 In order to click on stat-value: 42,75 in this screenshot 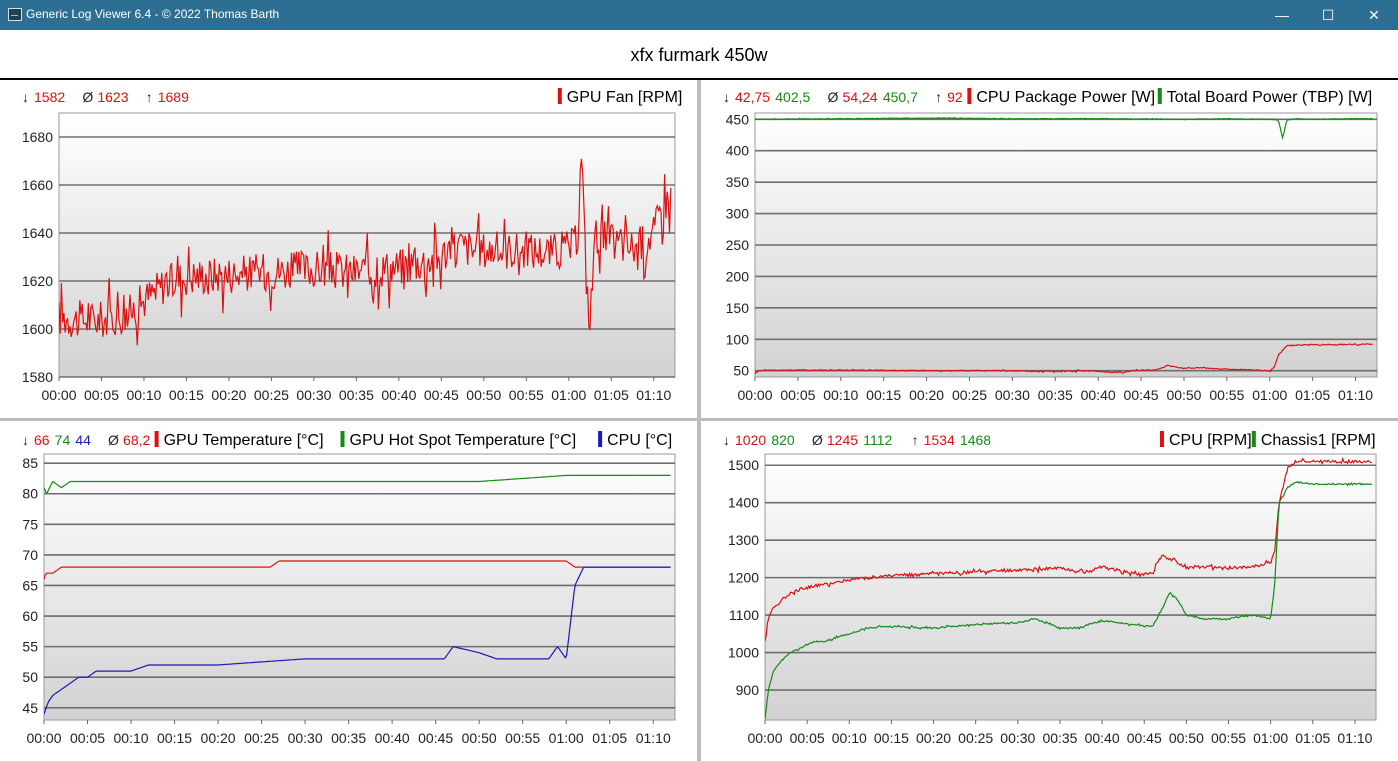, I will do `click(752, 97)`.